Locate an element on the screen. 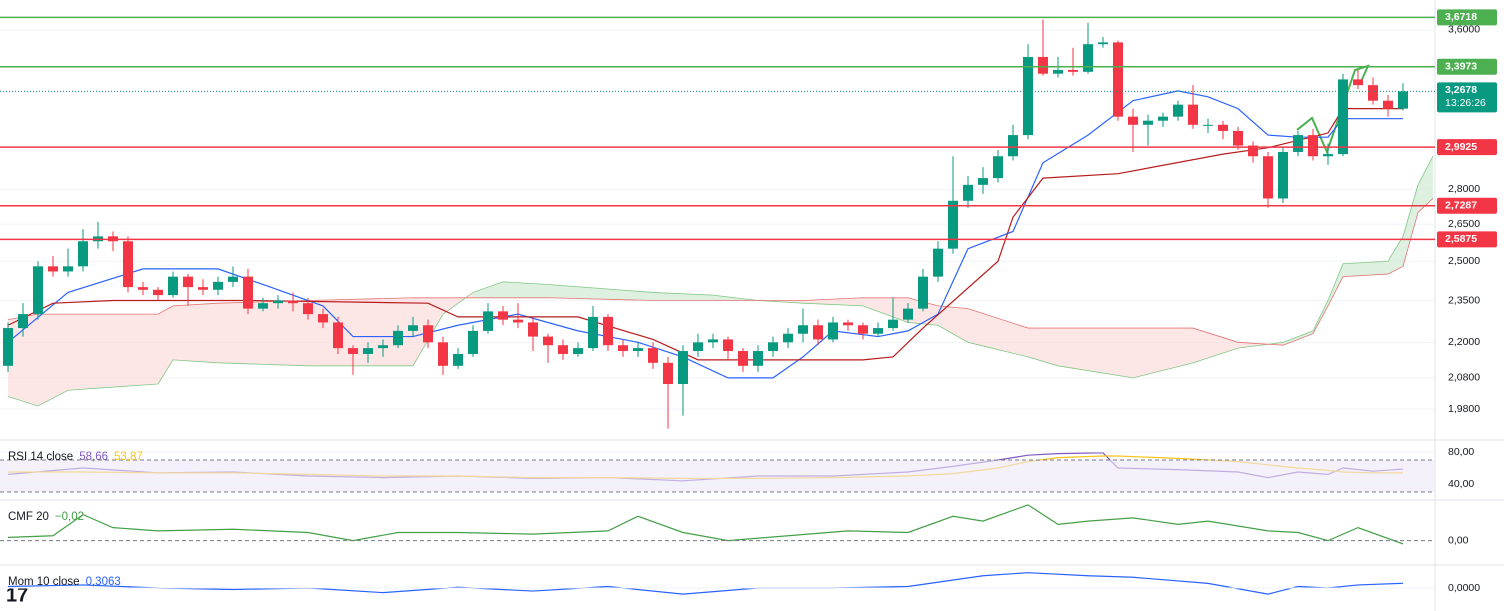  pane-readout: 0,3063 is located at coordinates (103, 582).